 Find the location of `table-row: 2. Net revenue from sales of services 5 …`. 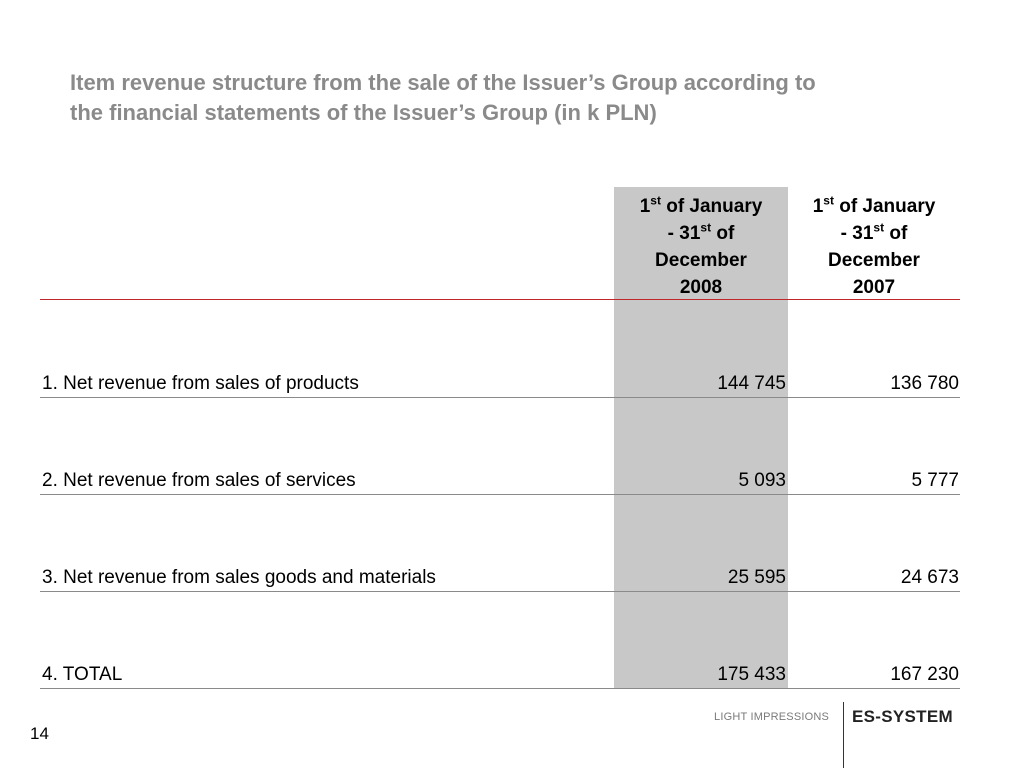

table-row: 2. Net revenue from sales of services 5 … is located at coordinates (500, 483).